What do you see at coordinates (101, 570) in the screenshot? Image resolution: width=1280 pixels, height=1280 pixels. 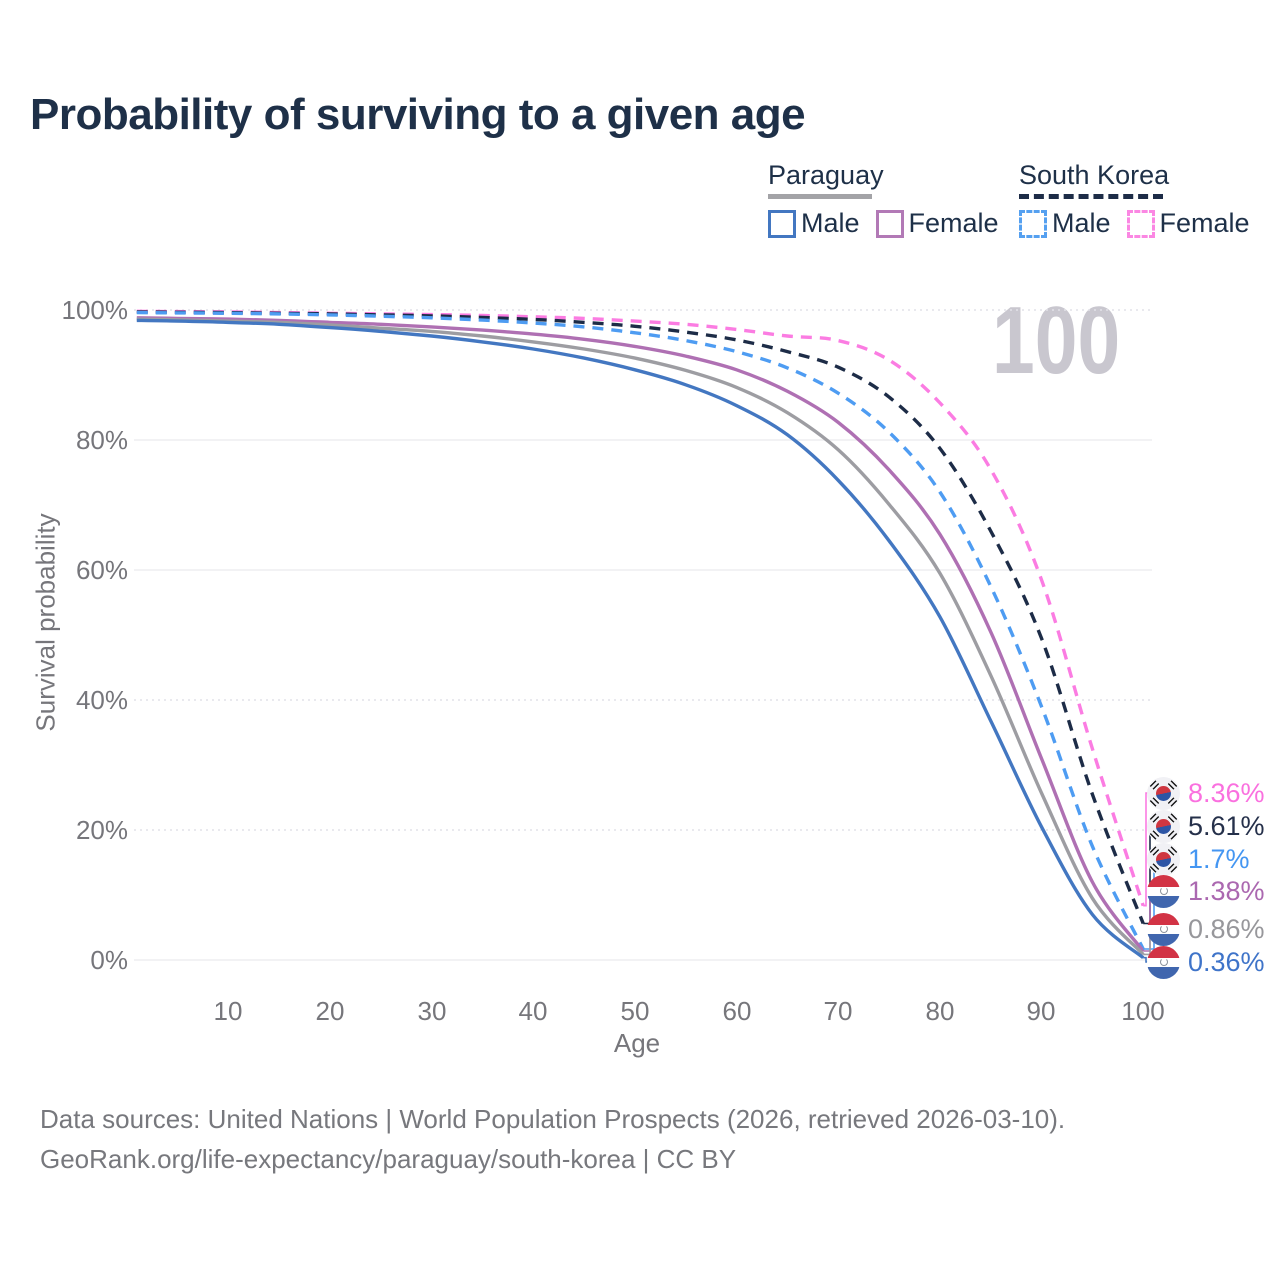 I see `y-tick-60: 60%` at bounding box center [101, 570].